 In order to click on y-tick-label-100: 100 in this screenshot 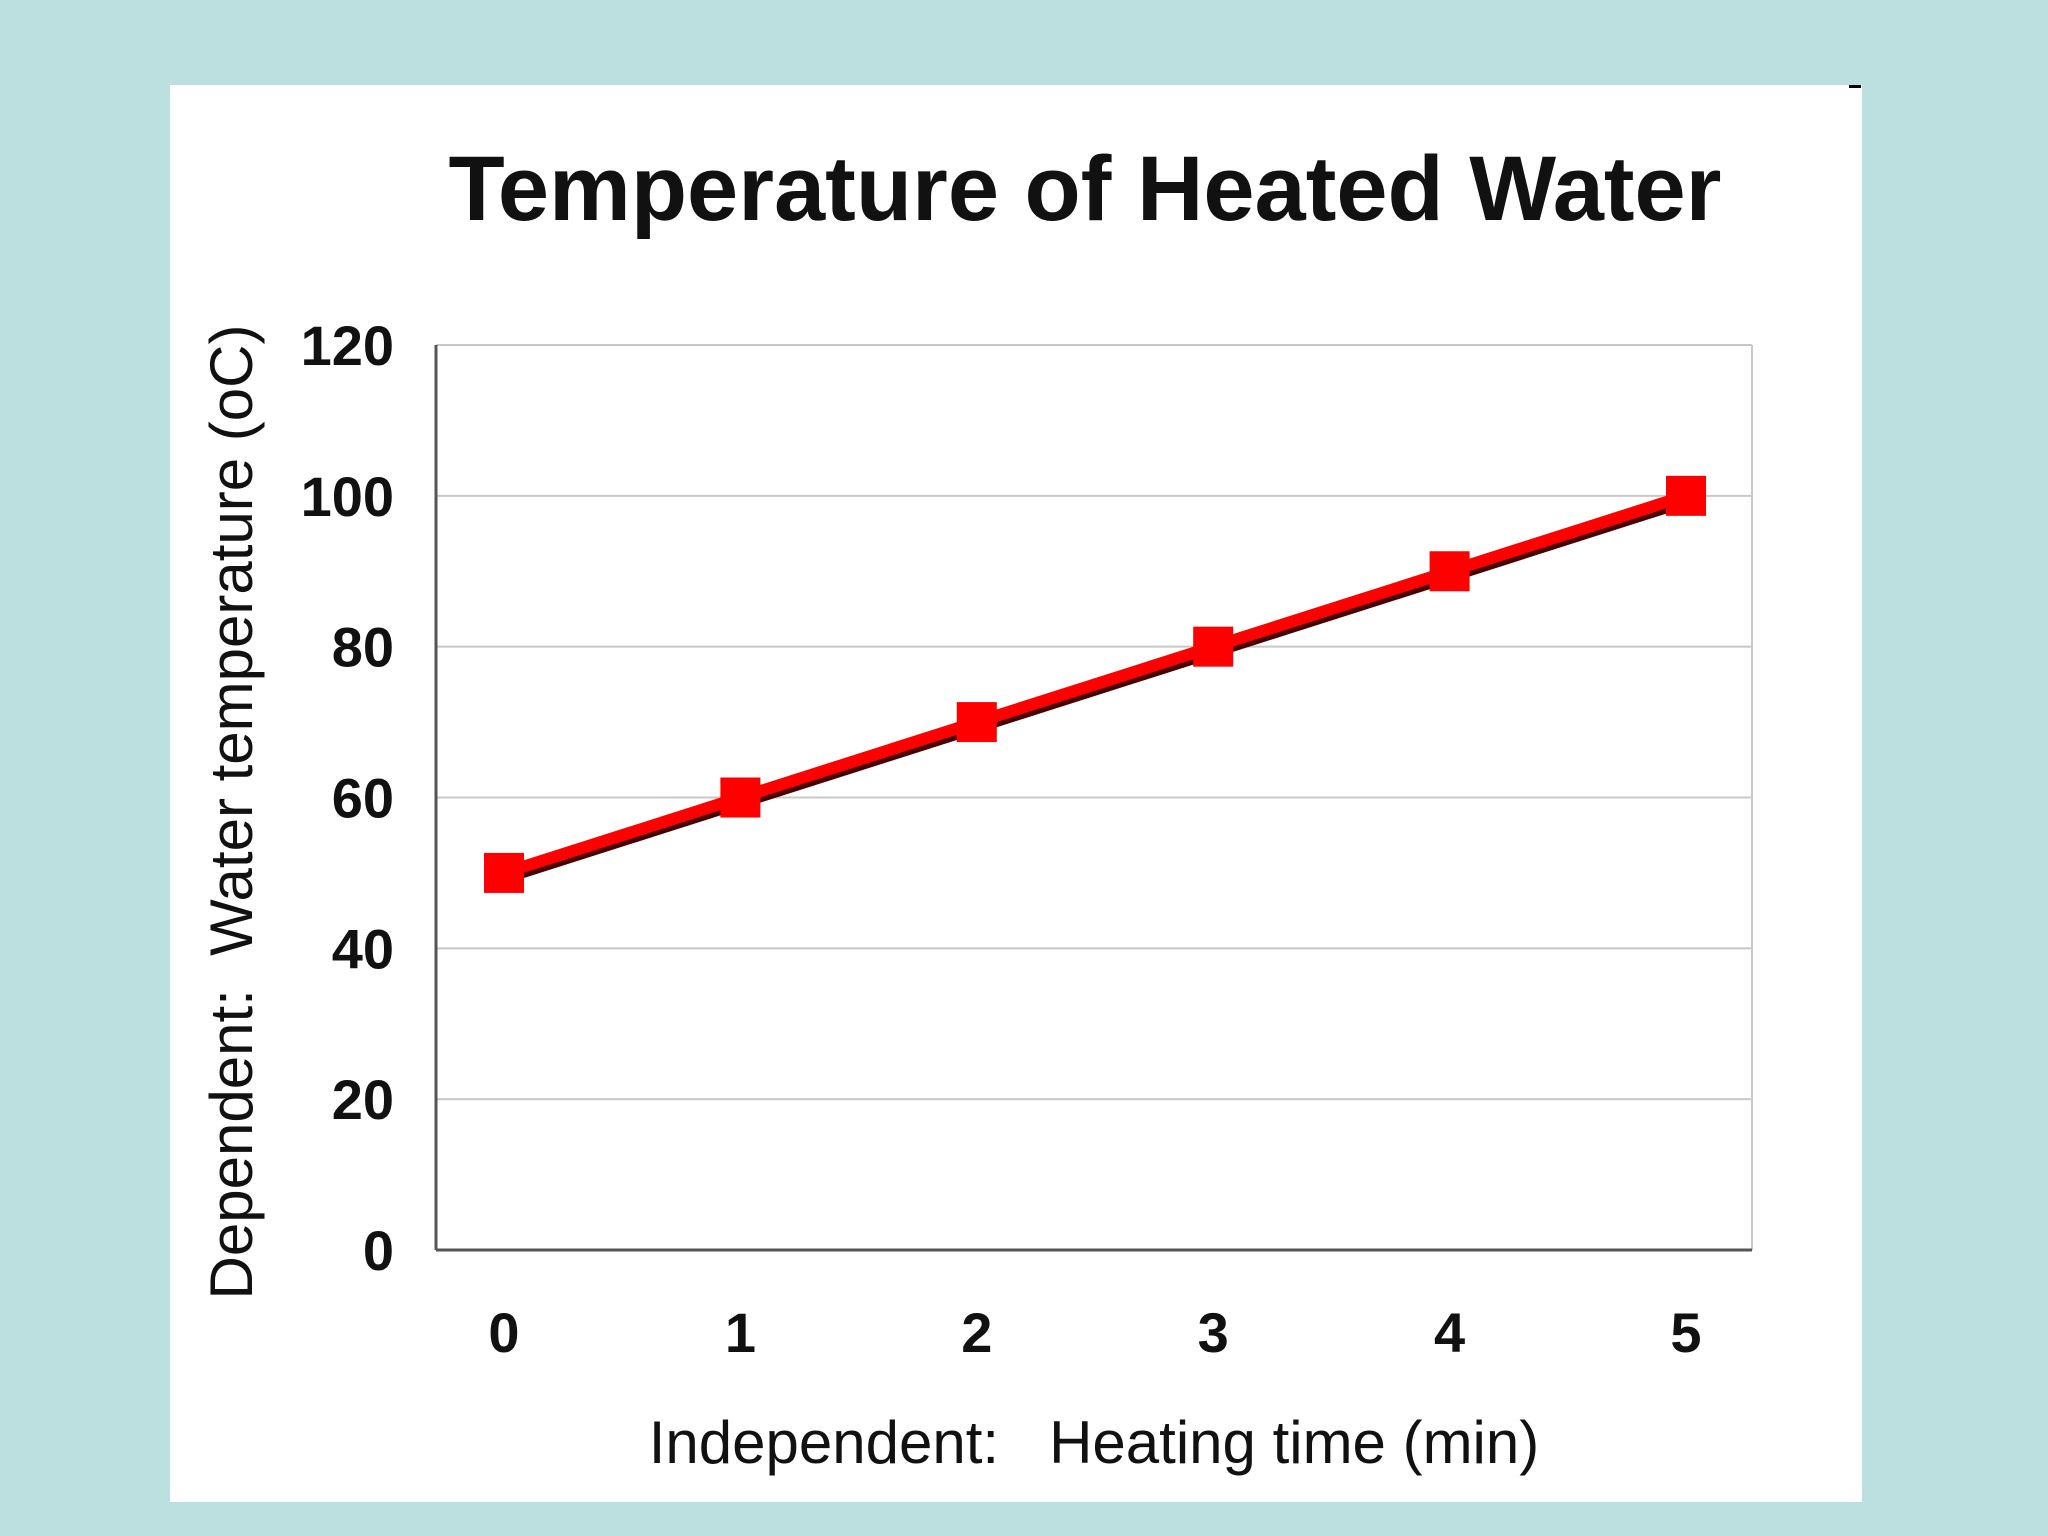, I will do `click(347, 496)`.